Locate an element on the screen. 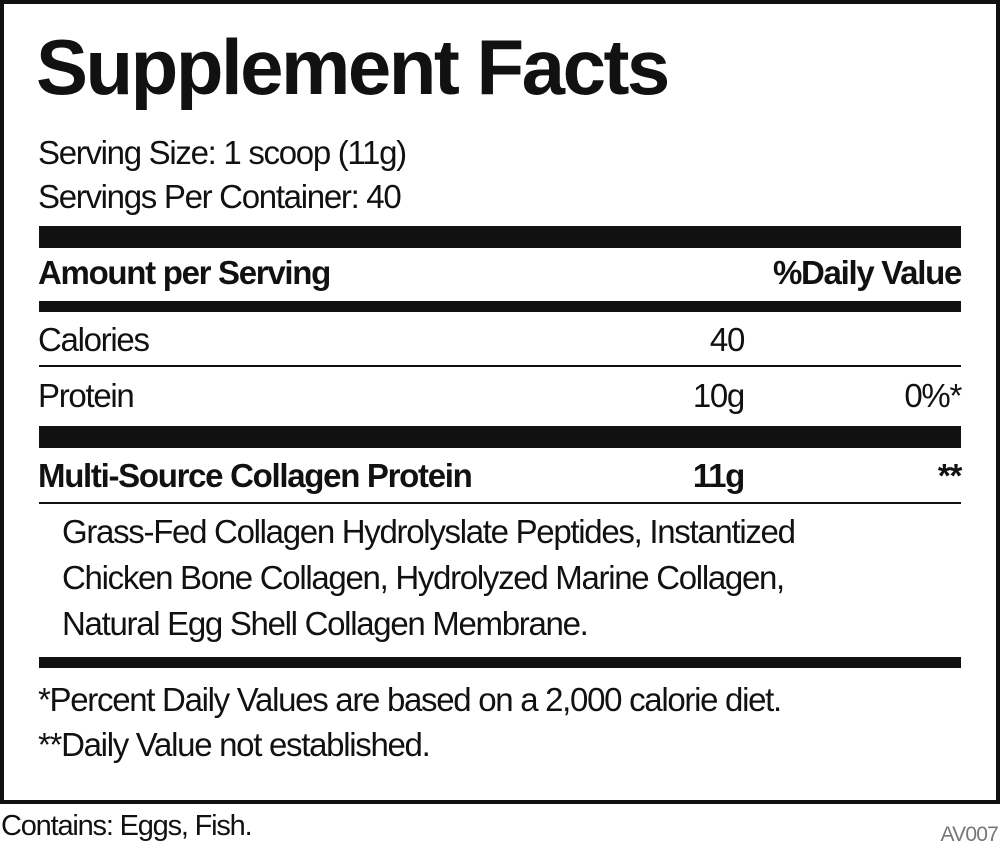  nutrient-name: Calories is located at coordinates (94, 339).